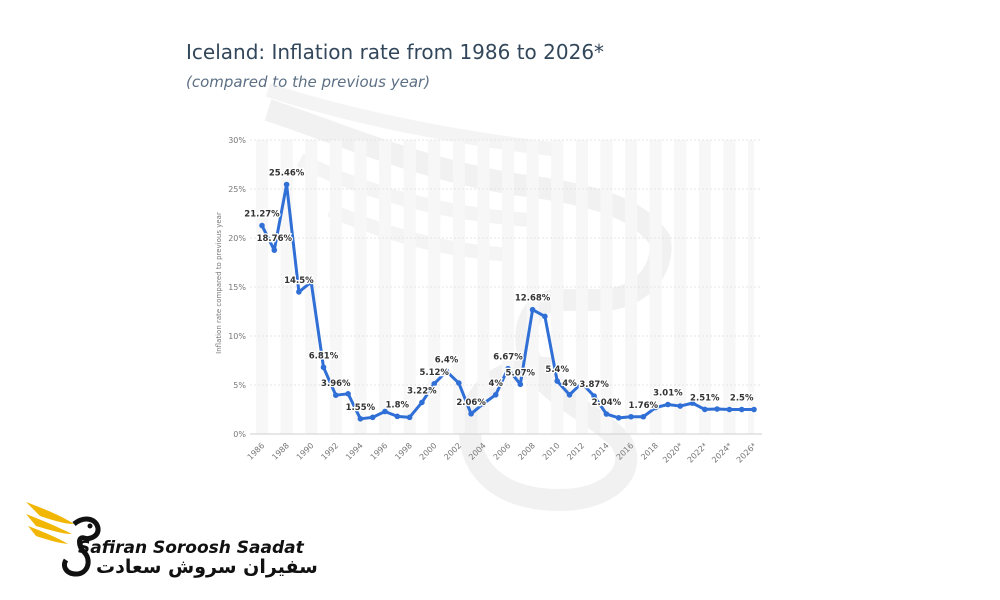 The image size is (1000, 600). I want to click on x-tick-label: 2014, so click(600, 451).